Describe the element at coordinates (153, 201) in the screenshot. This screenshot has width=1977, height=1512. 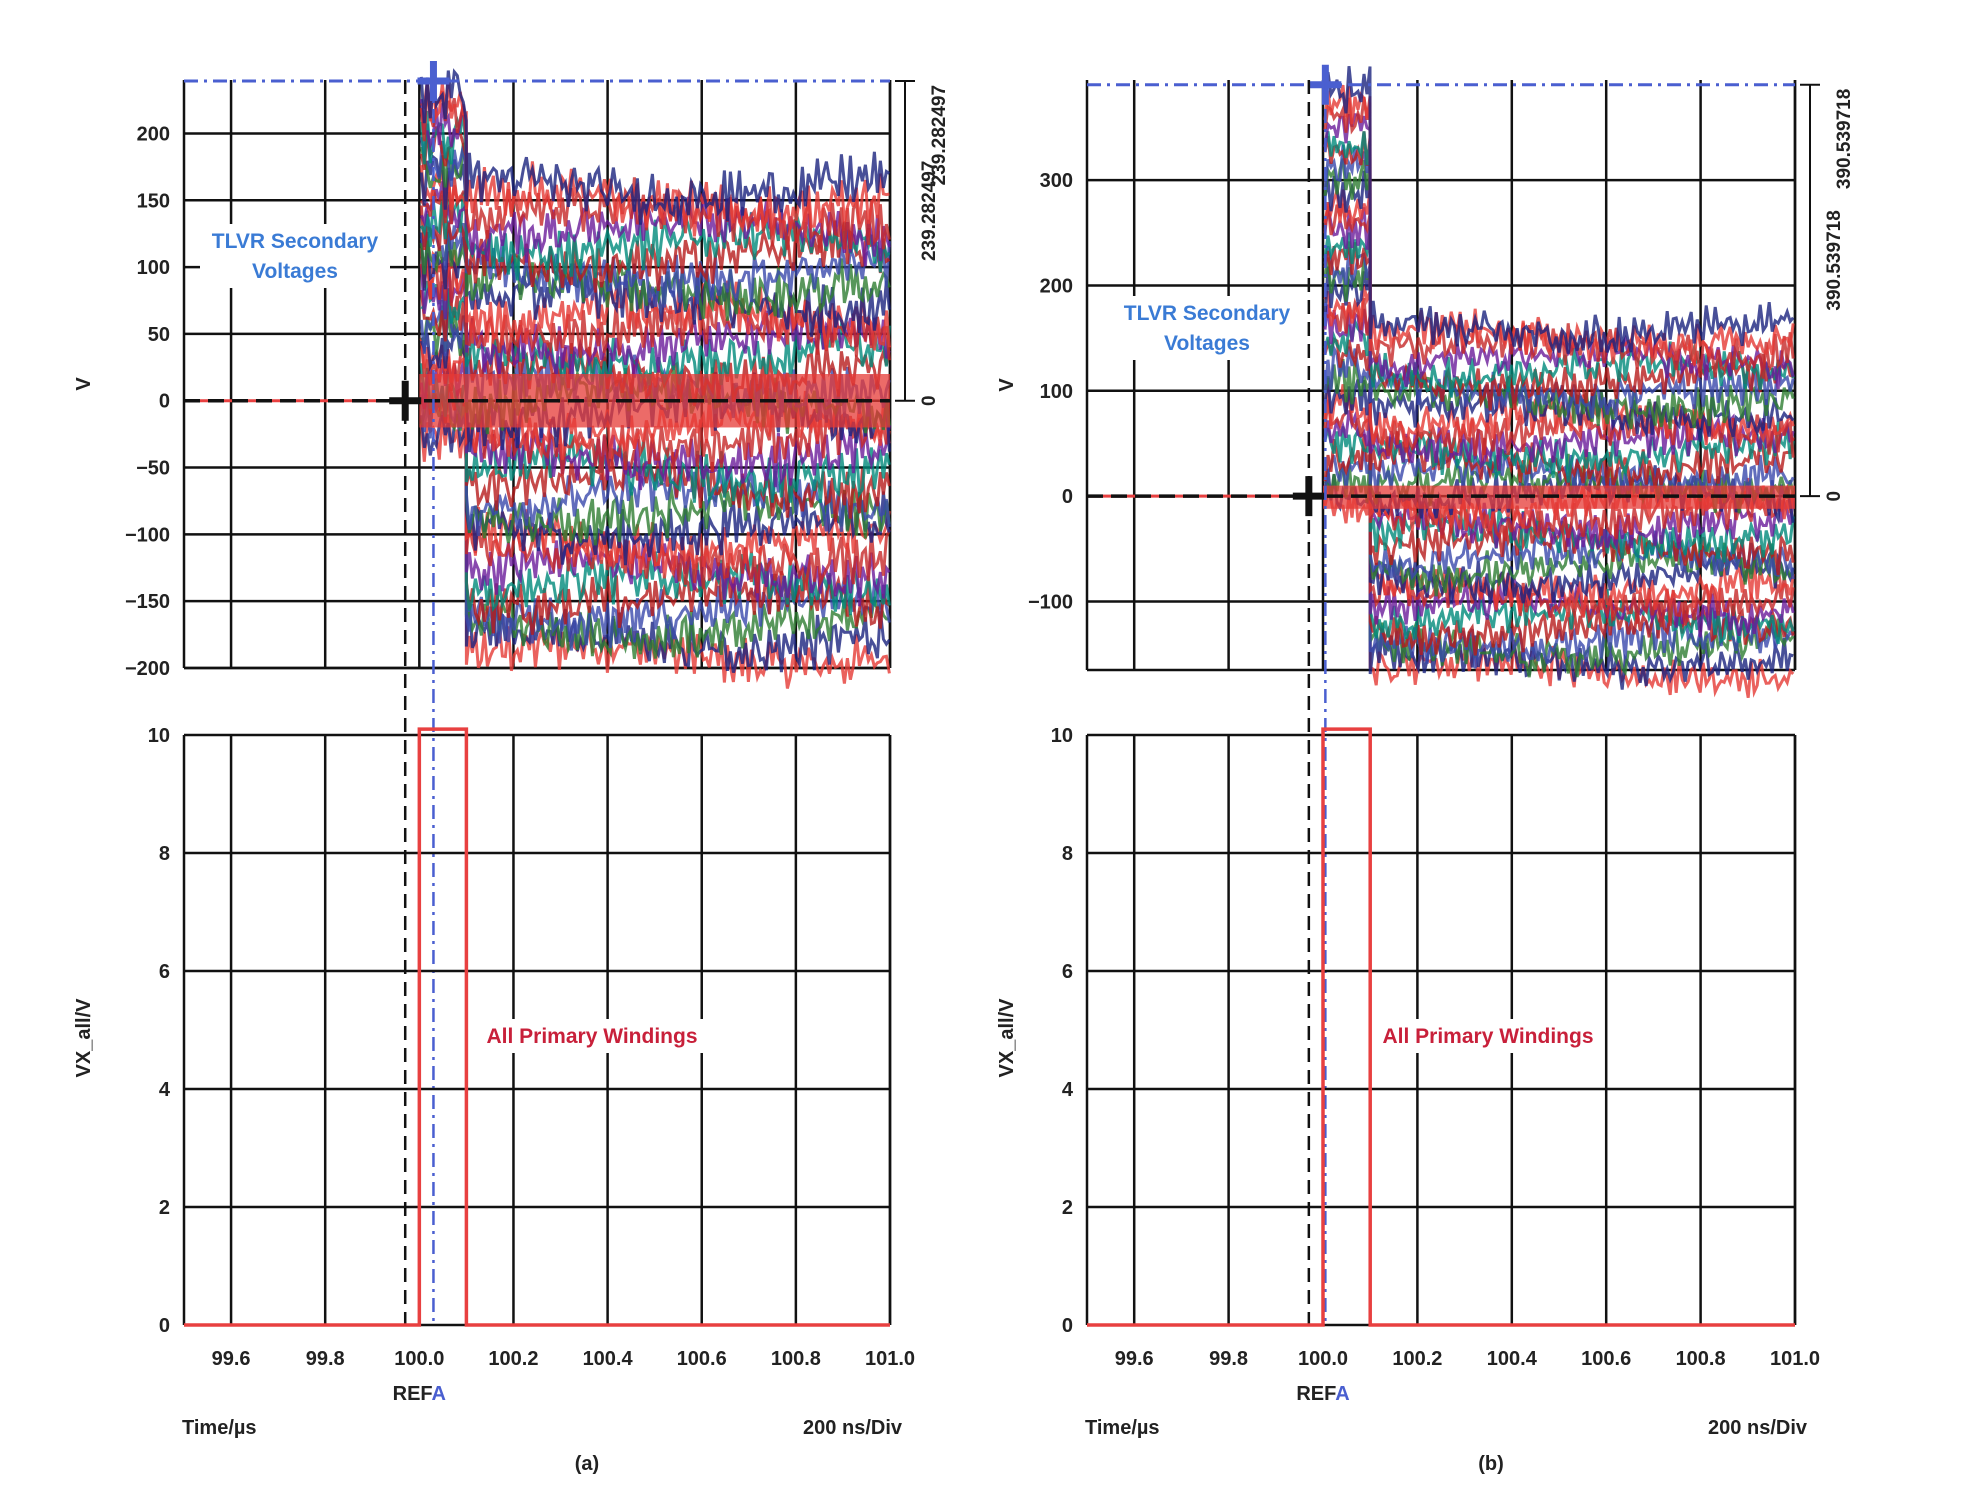
I see `y-tick-label: 150` at that location.